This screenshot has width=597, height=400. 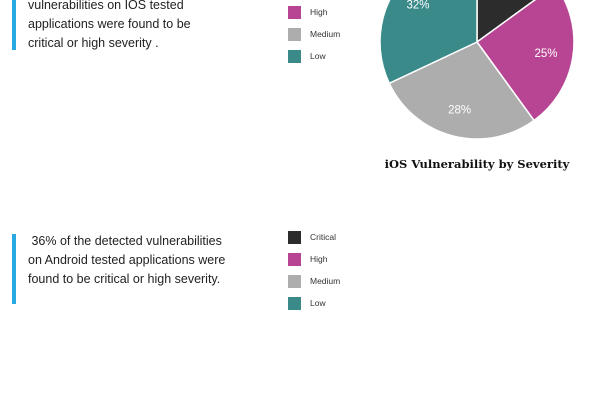 I want to click on legend-item-critical: Critical, so click(x=314, y=237).